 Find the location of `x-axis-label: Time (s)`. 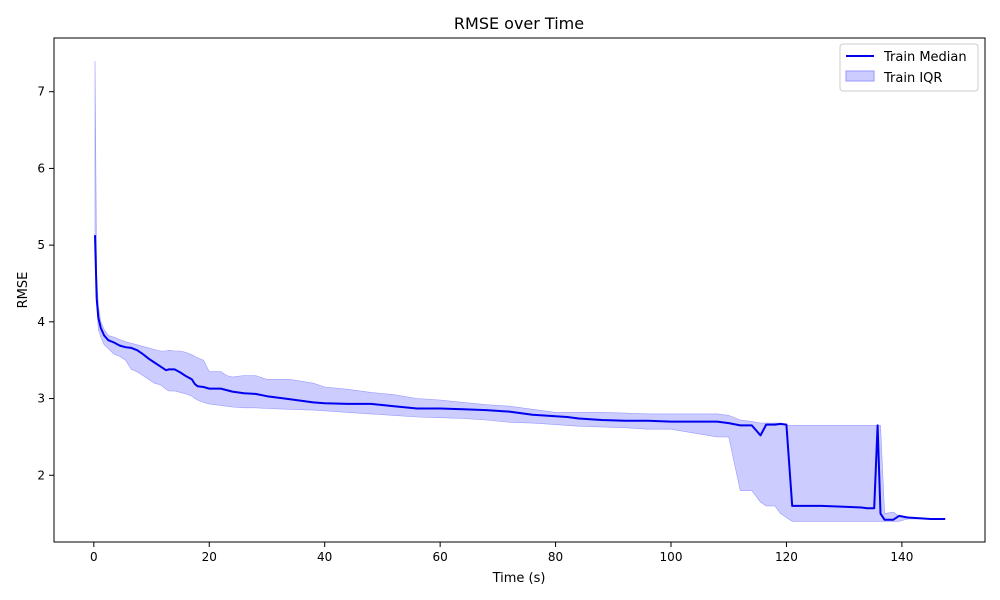

x-axis-label: Time (s) is located at coordinates (519, 578).